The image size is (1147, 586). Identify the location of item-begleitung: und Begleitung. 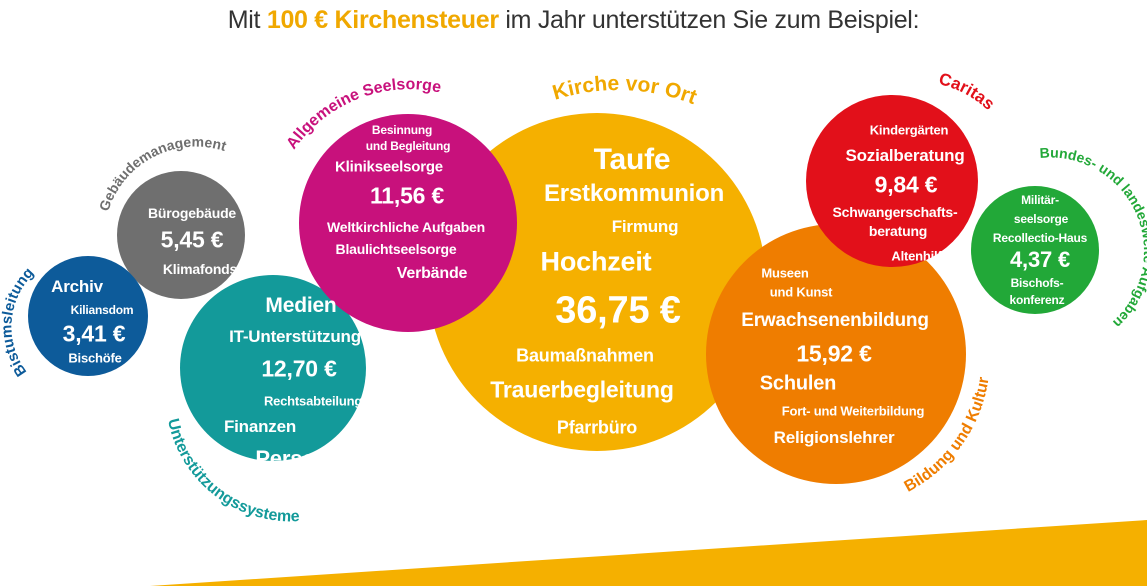
(408, 146).